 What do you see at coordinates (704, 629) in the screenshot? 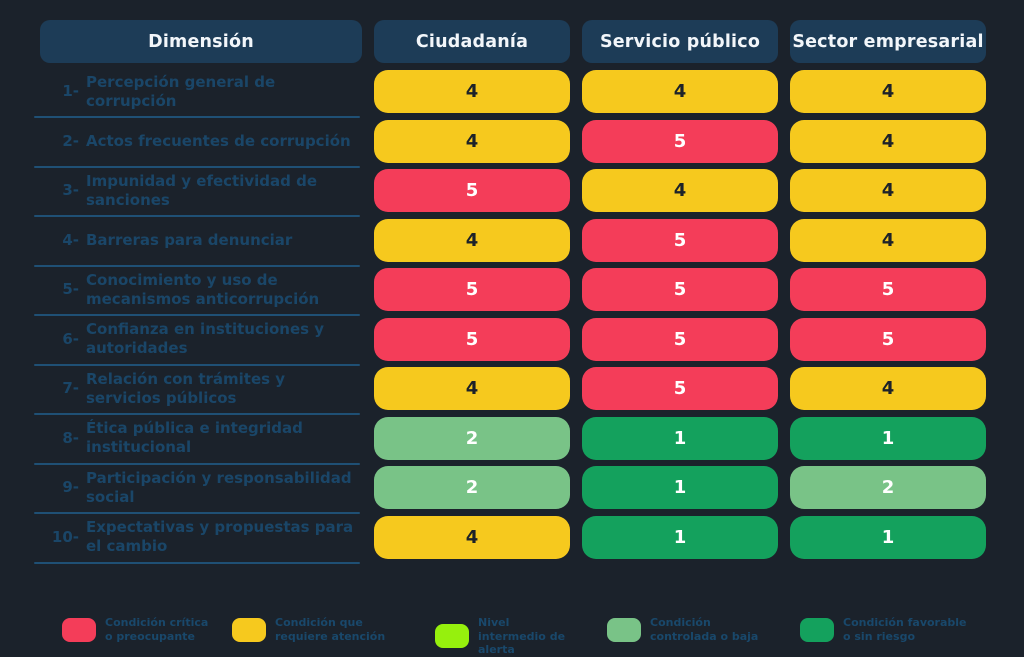
I see `legend-item-label: Condición controlada o baja` at bounding box center [704, 629].